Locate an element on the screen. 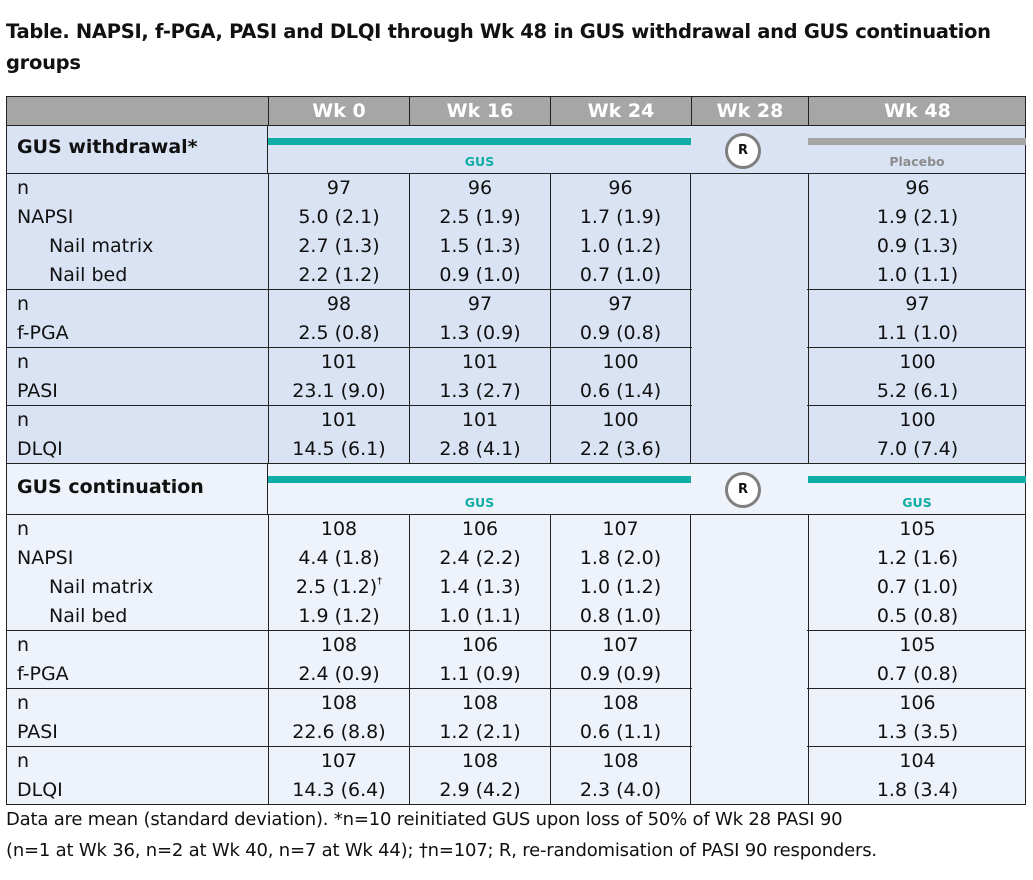  table-cell: 2.8 (4.1) is located at coordinates (480, 449).